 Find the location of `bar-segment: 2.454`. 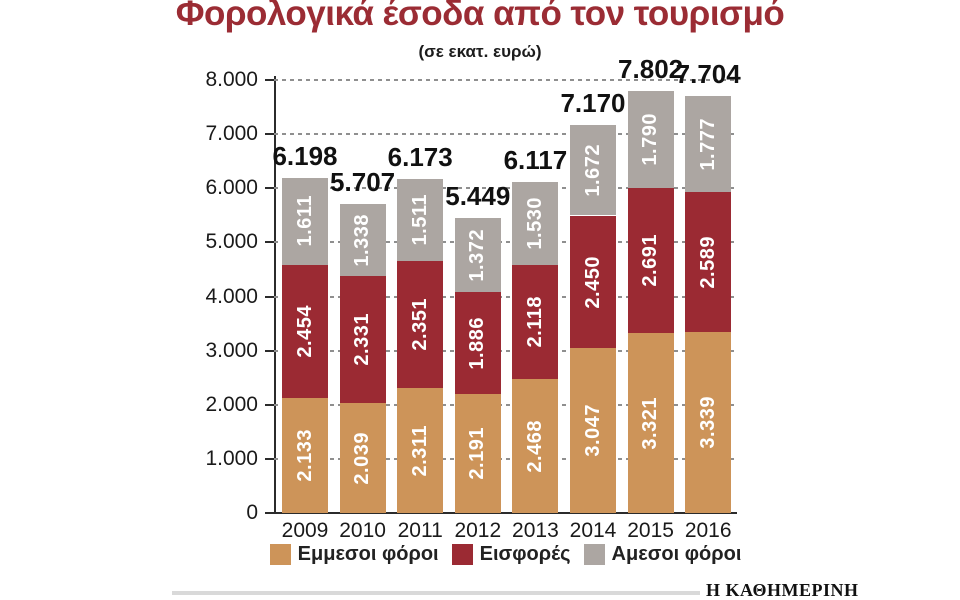

bar-segment: 2.454 is located at coordinates (305, 331).